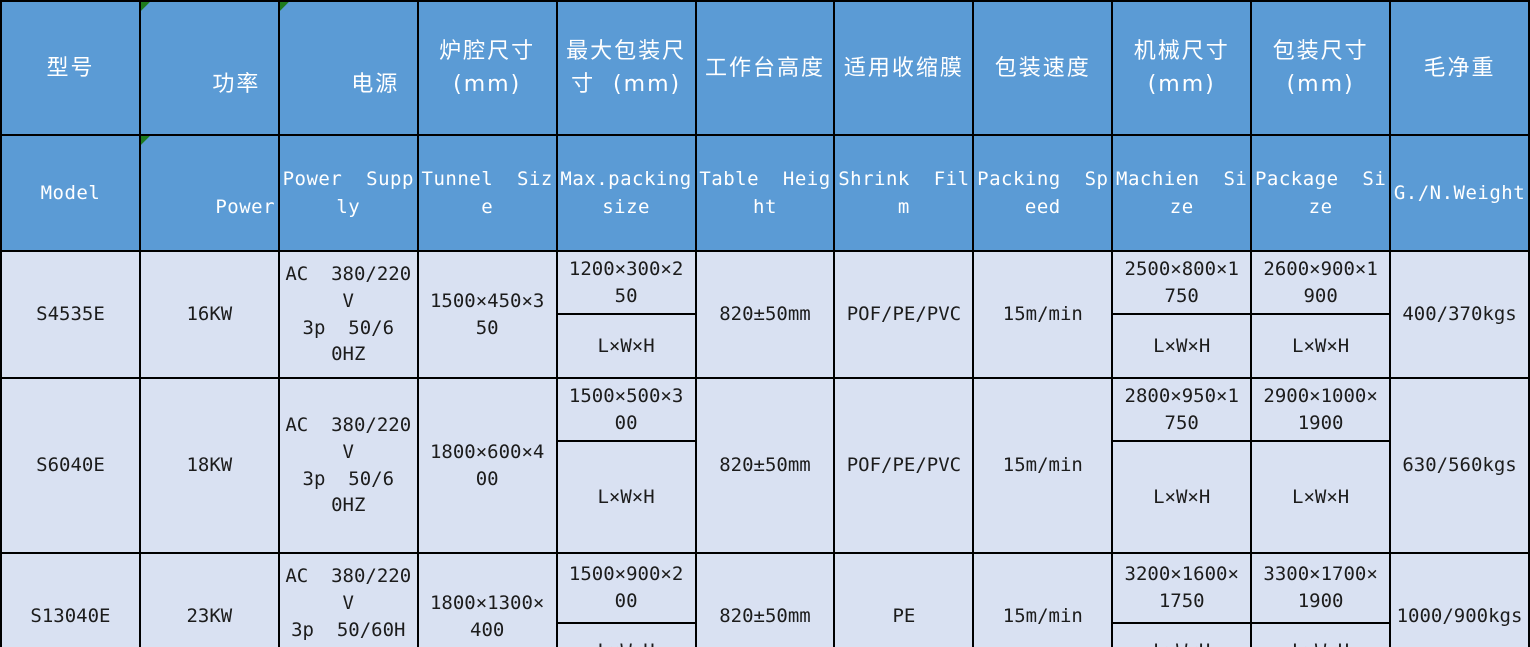 Image resolution: width=1530 pixels, height=647 pixels. What do you see at coordinates (1321, 588) in the screenshot?
I see `cell-package-size: 3300×1700× 1900` at bounding box center [1321, 588].